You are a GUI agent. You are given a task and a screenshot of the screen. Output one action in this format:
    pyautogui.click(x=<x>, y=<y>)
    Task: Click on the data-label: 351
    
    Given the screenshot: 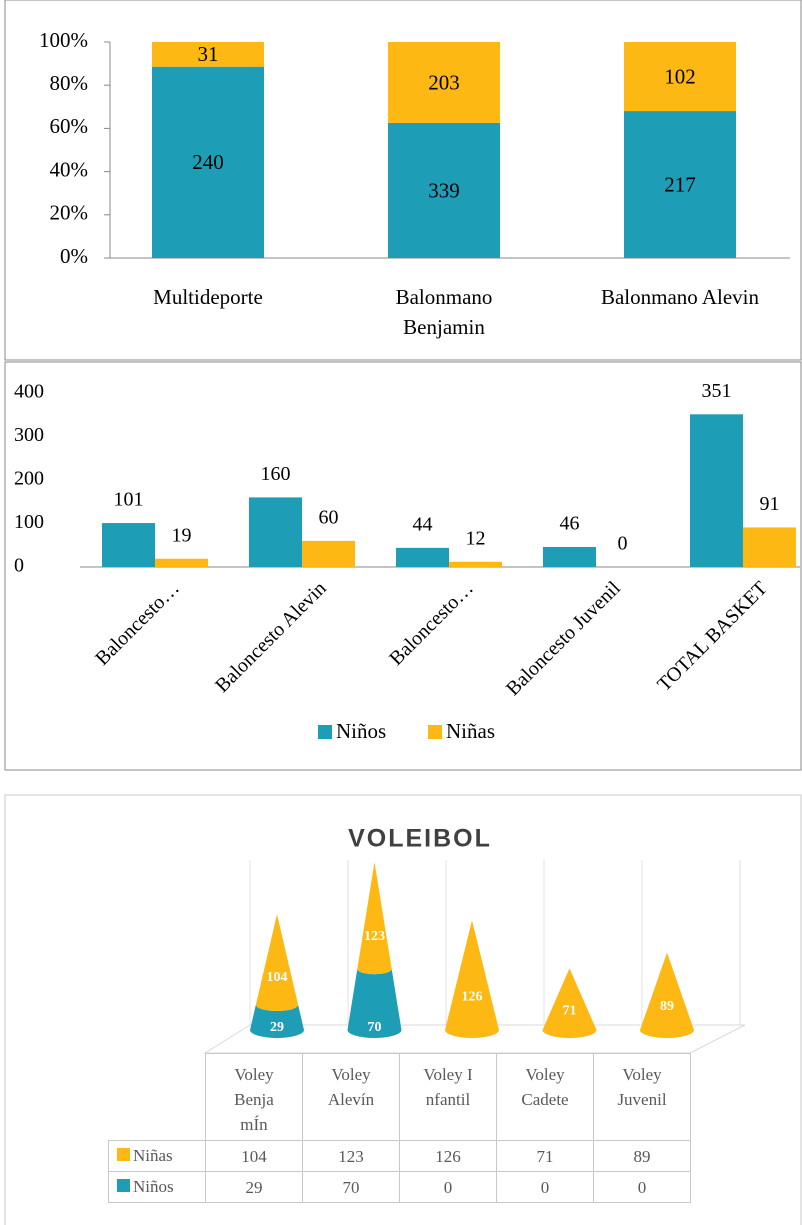 What is the action you would take?
    pyautogui.click(x=717, y=391)
    